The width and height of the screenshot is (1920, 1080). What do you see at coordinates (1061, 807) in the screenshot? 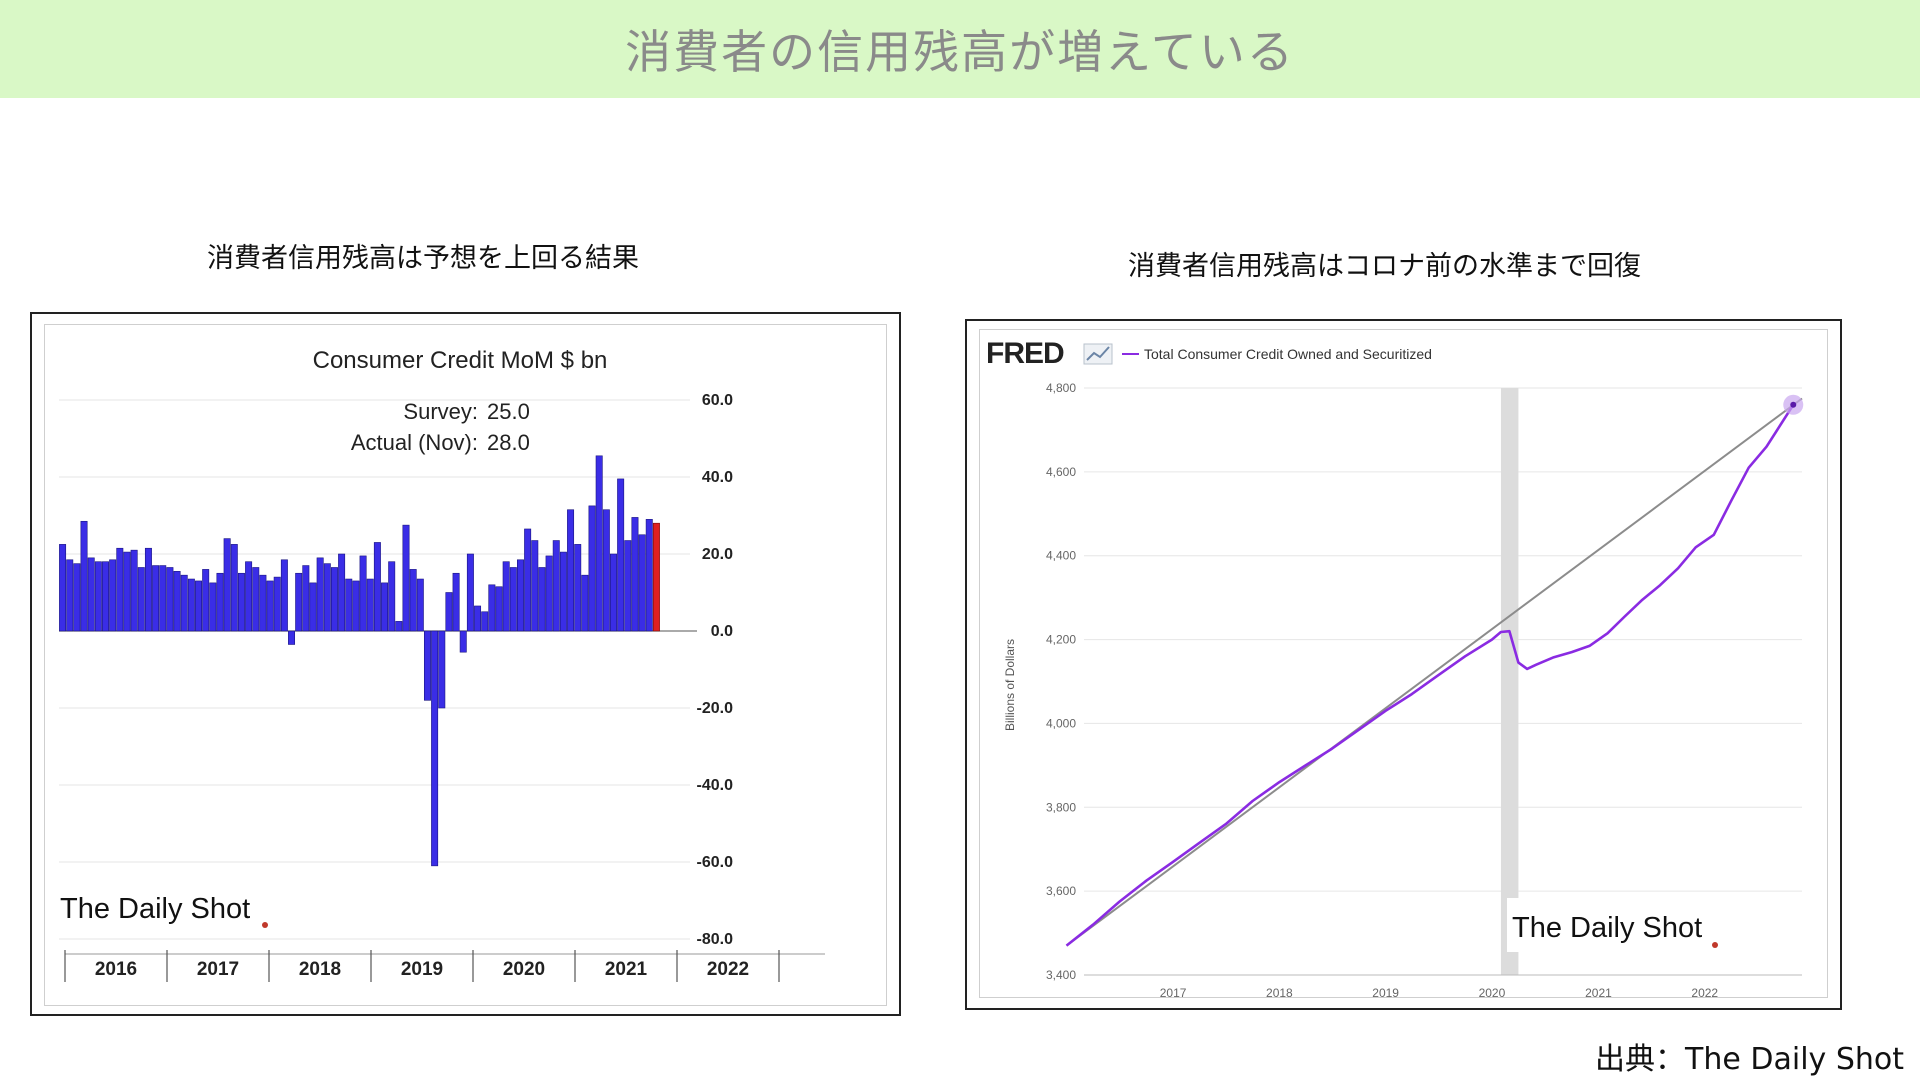
I see `y-tick-label: 3,800` at bounding box center [1061, 807].